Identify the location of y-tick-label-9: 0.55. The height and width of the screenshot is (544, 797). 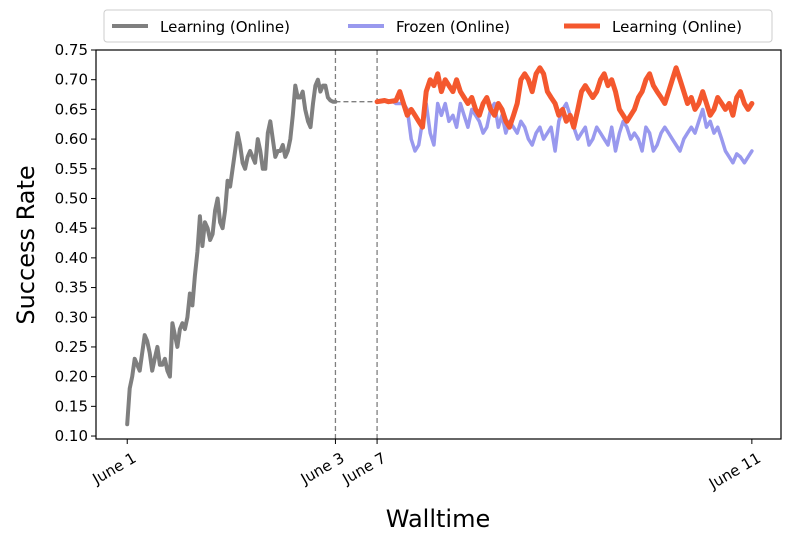
(71, 169).